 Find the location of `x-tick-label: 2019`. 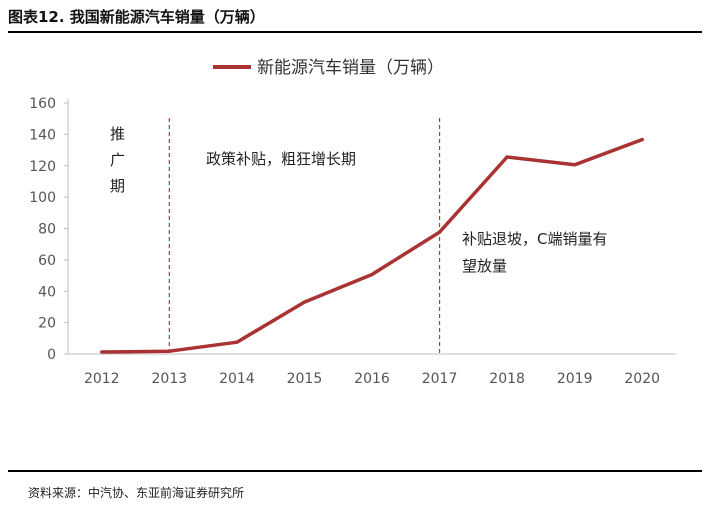

x-tick-label: 2019 is located at coordinates (575, 379).